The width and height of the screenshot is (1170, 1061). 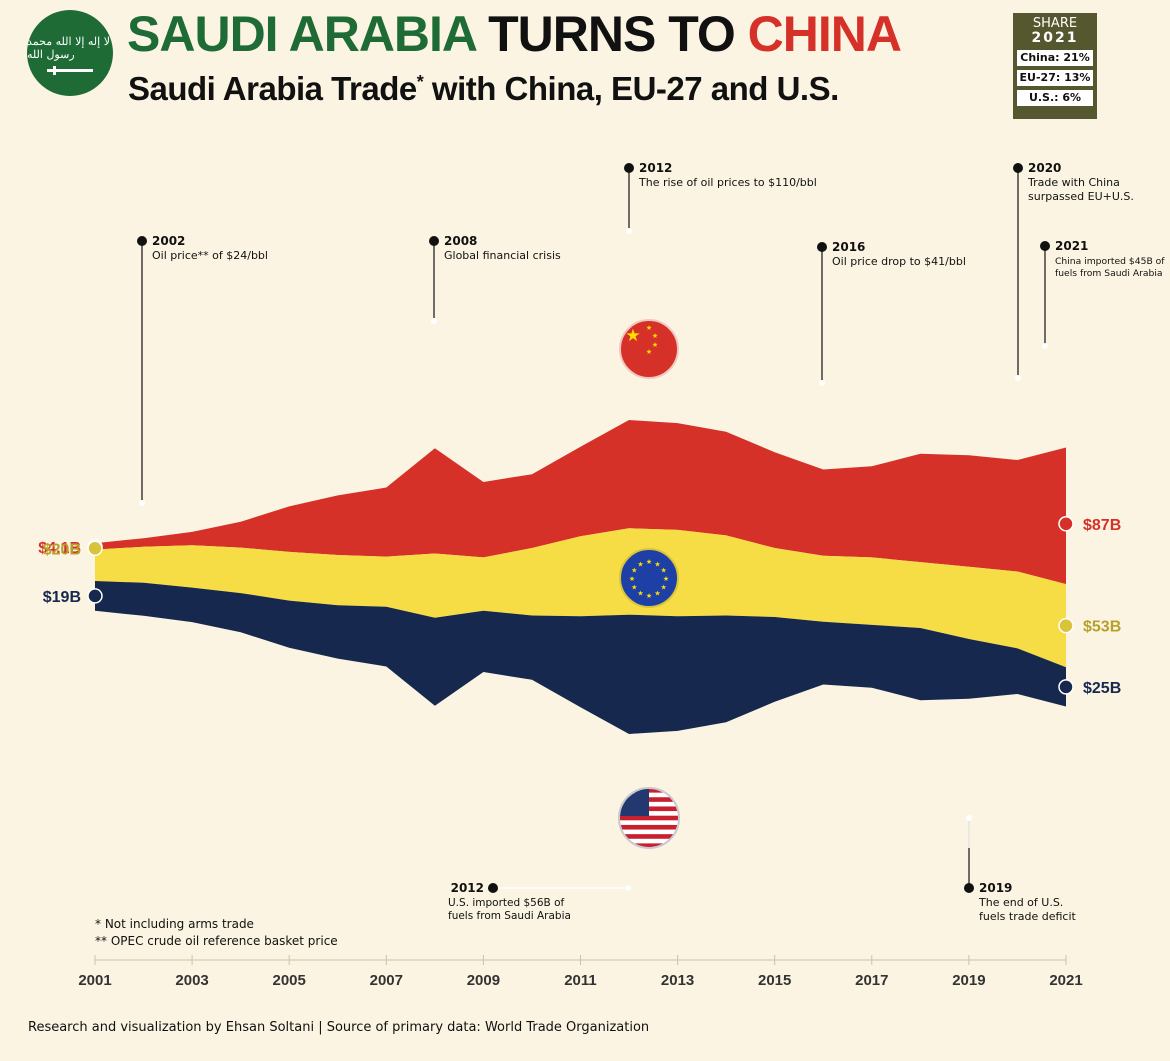 What do you see at coordinates (580, 502) in the screenshot?
I see `china-area` at bounding box center [580, 502].